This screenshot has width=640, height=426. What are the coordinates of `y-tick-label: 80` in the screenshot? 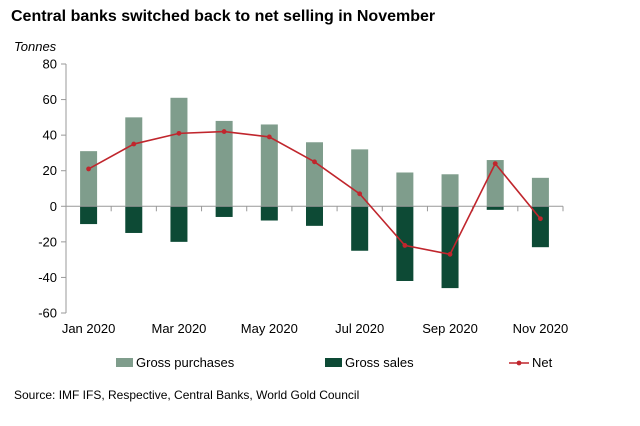 It's located at (50, 64).